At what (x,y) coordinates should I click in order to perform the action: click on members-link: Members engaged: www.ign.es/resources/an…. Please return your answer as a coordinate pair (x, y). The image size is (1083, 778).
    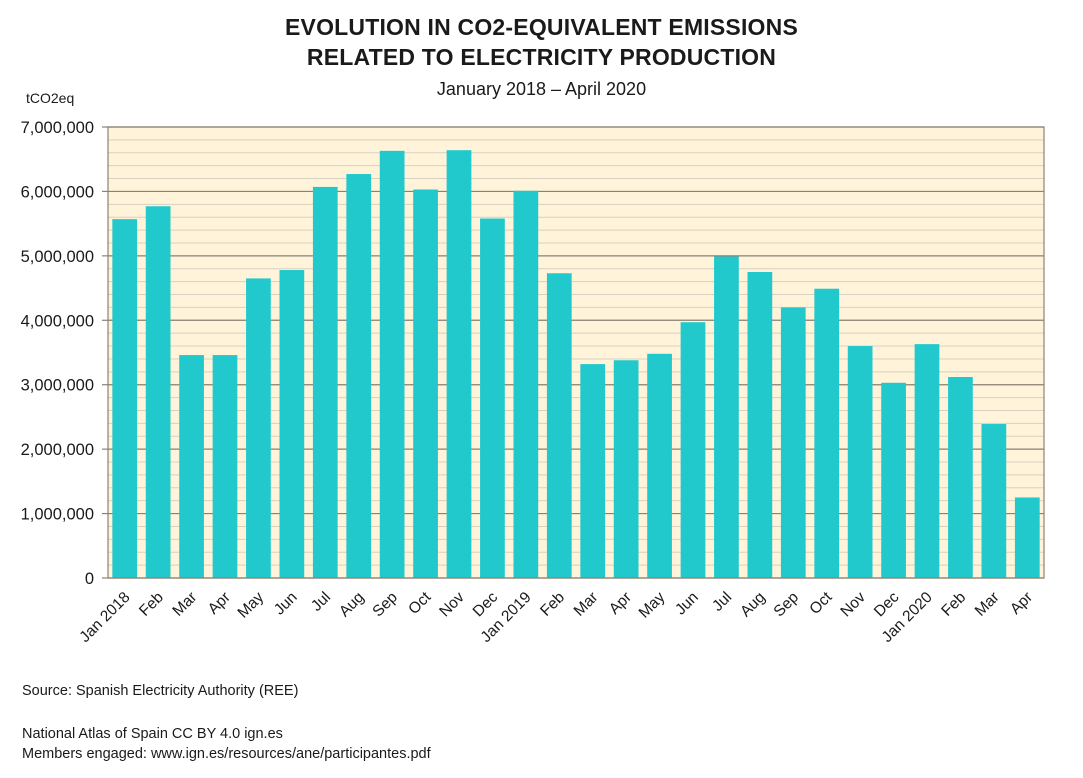
    Looking at the image, I should click on (226, 754).